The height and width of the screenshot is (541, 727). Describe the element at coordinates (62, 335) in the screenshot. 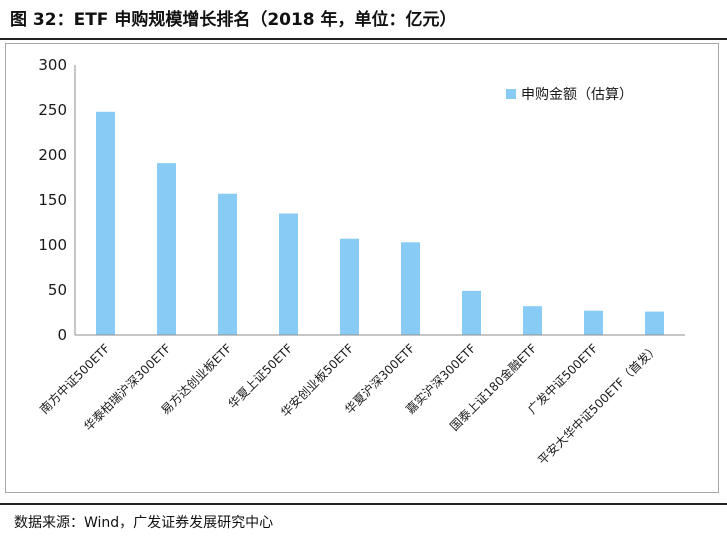

I see `y-tick-label: 0` at that location.